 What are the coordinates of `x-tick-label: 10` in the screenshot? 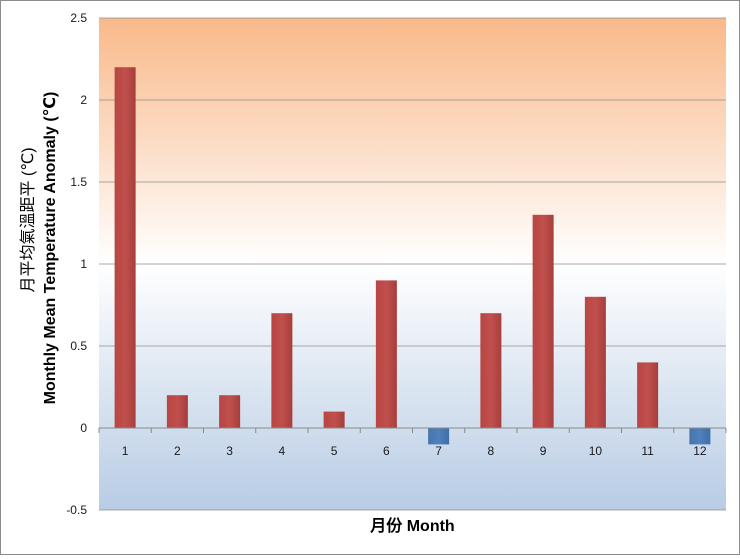 It's located at (596, 451).